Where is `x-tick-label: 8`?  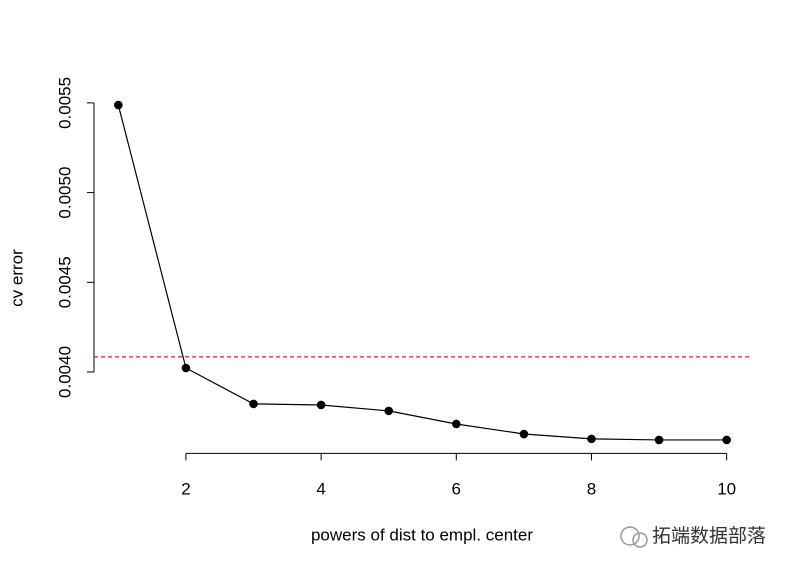 x-tick-label: 8 is located at coordinates (591, 488).